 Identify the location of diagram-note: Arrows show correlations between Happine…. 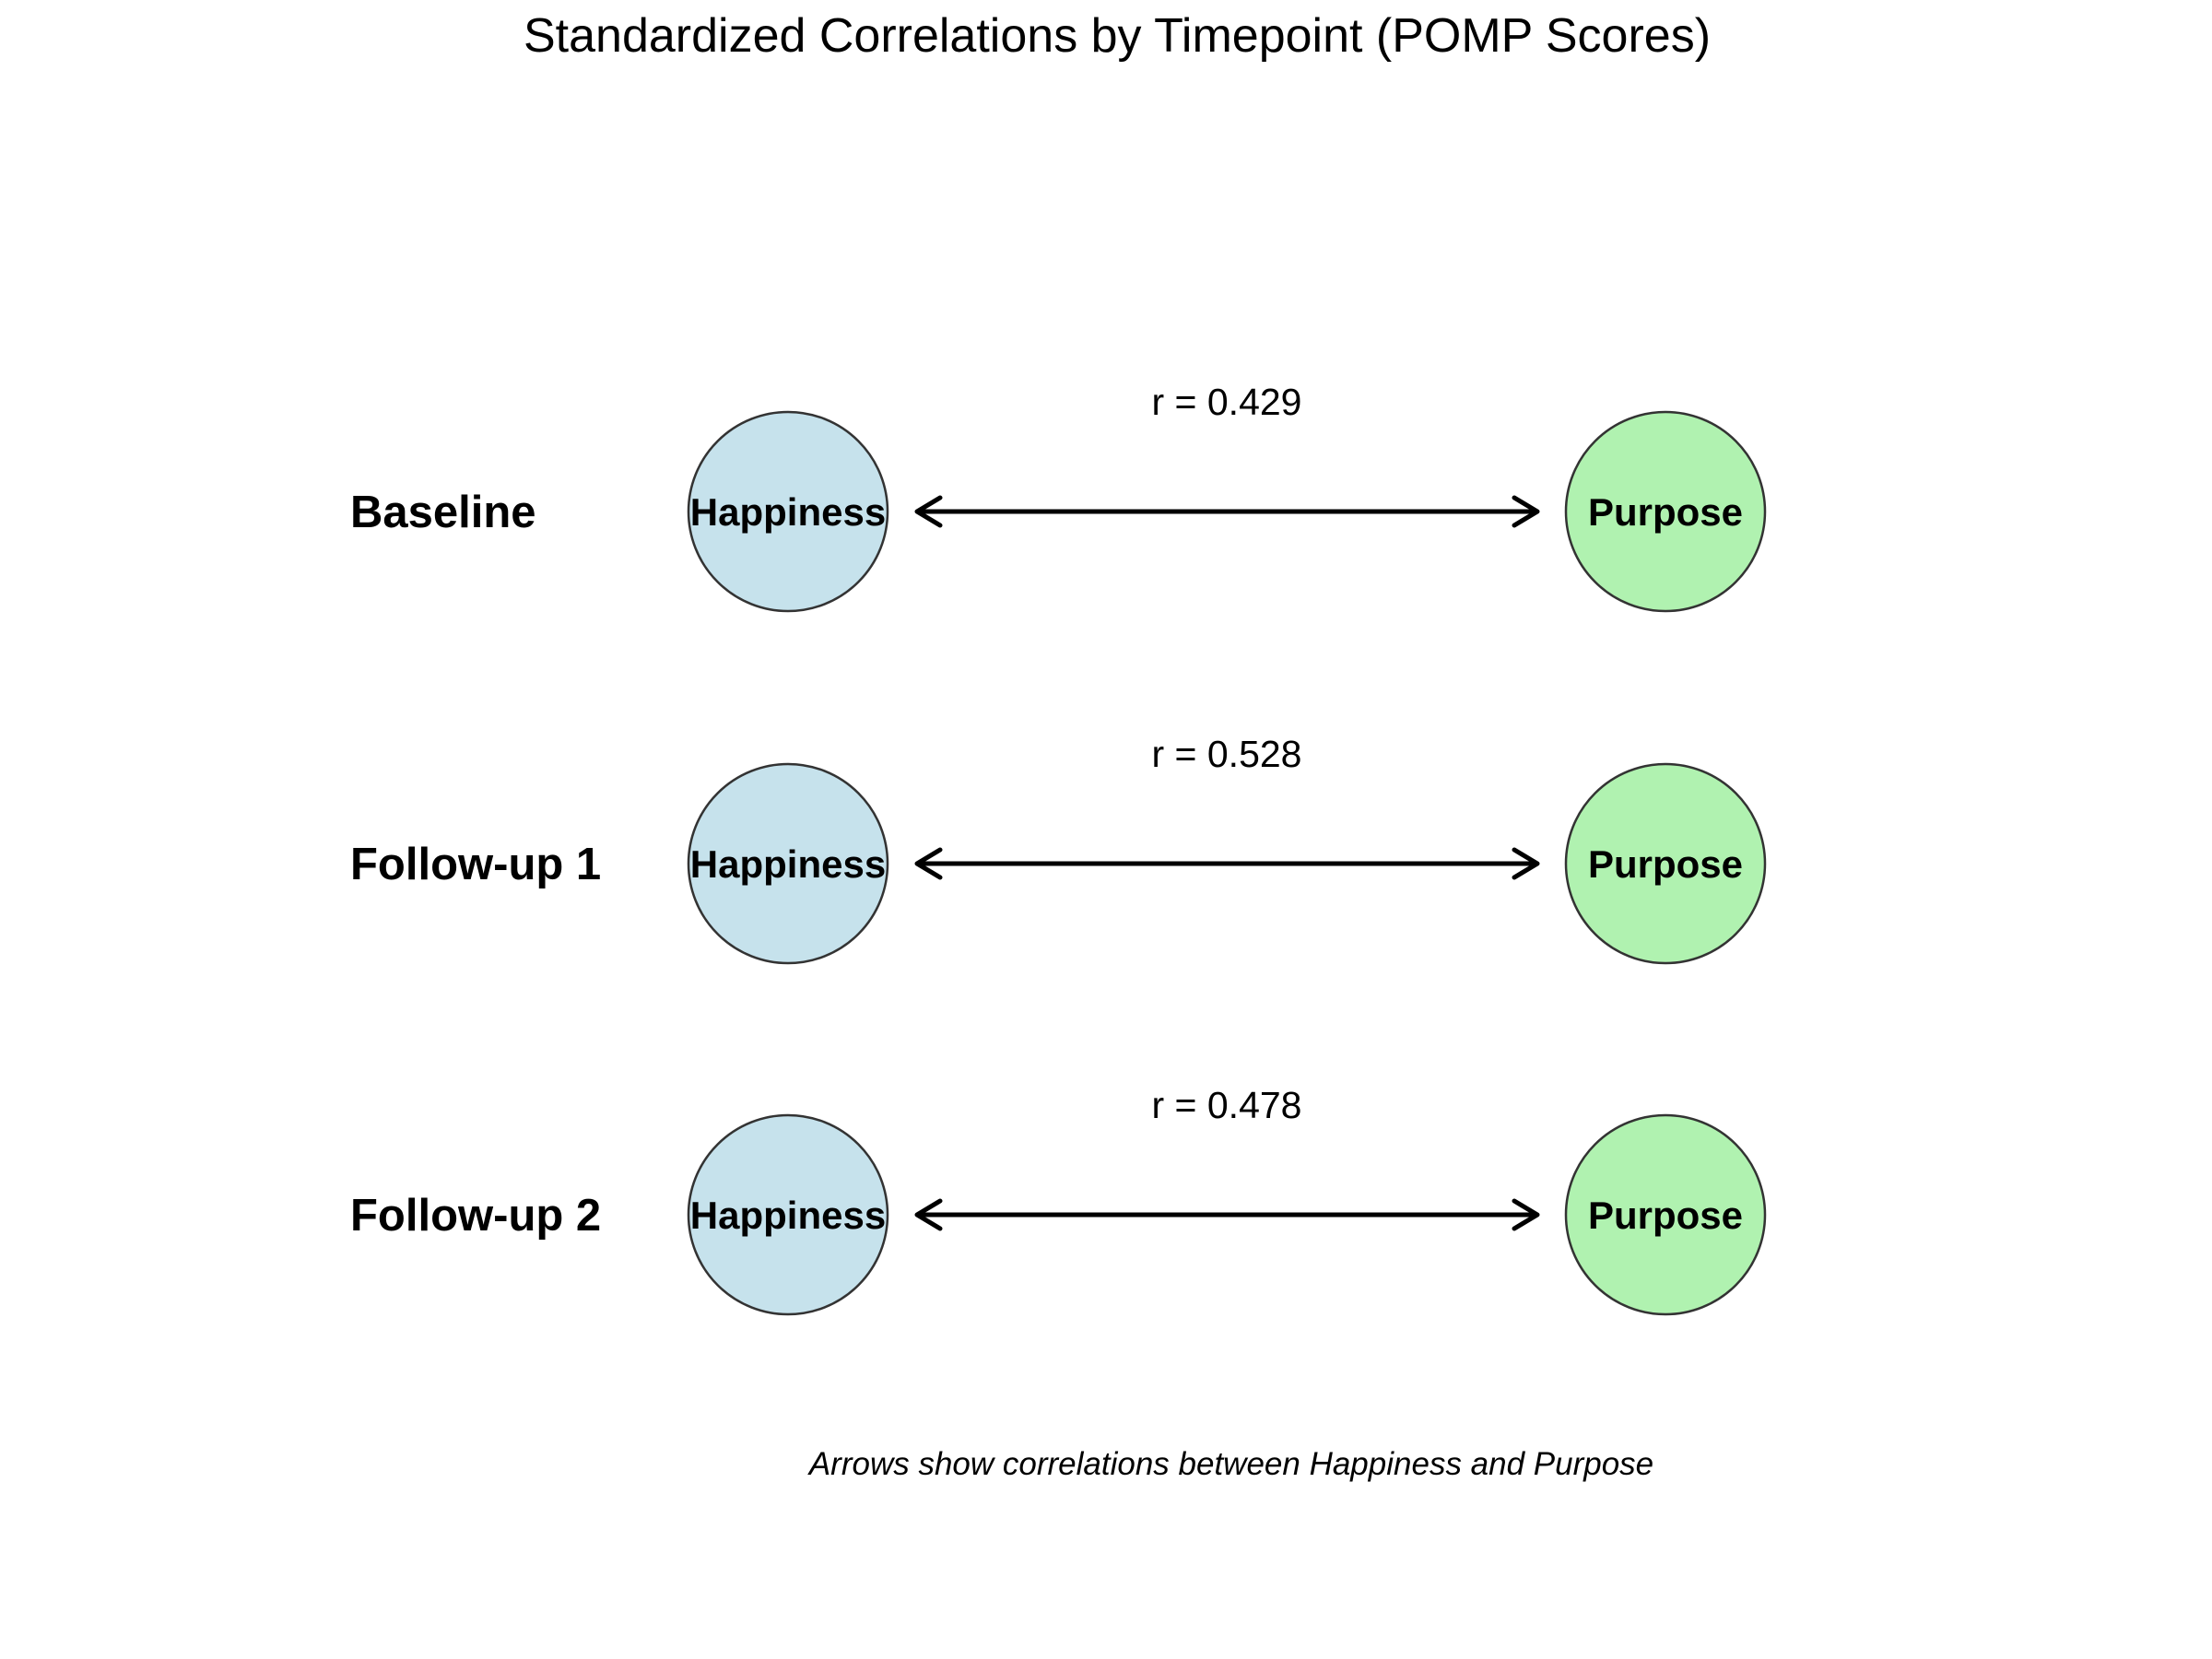
(1230, 1464).